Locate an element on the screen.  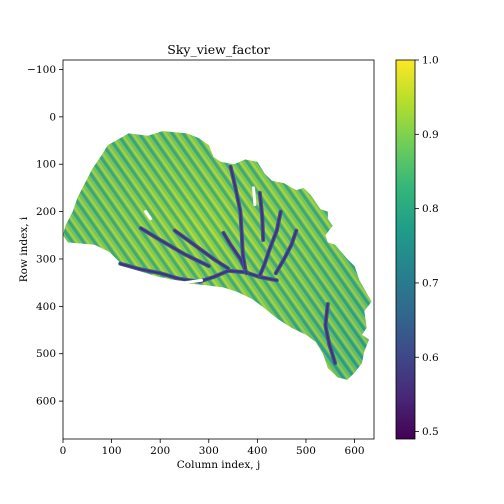
x-tick-label: 500 is located at coordinates (306, 451).